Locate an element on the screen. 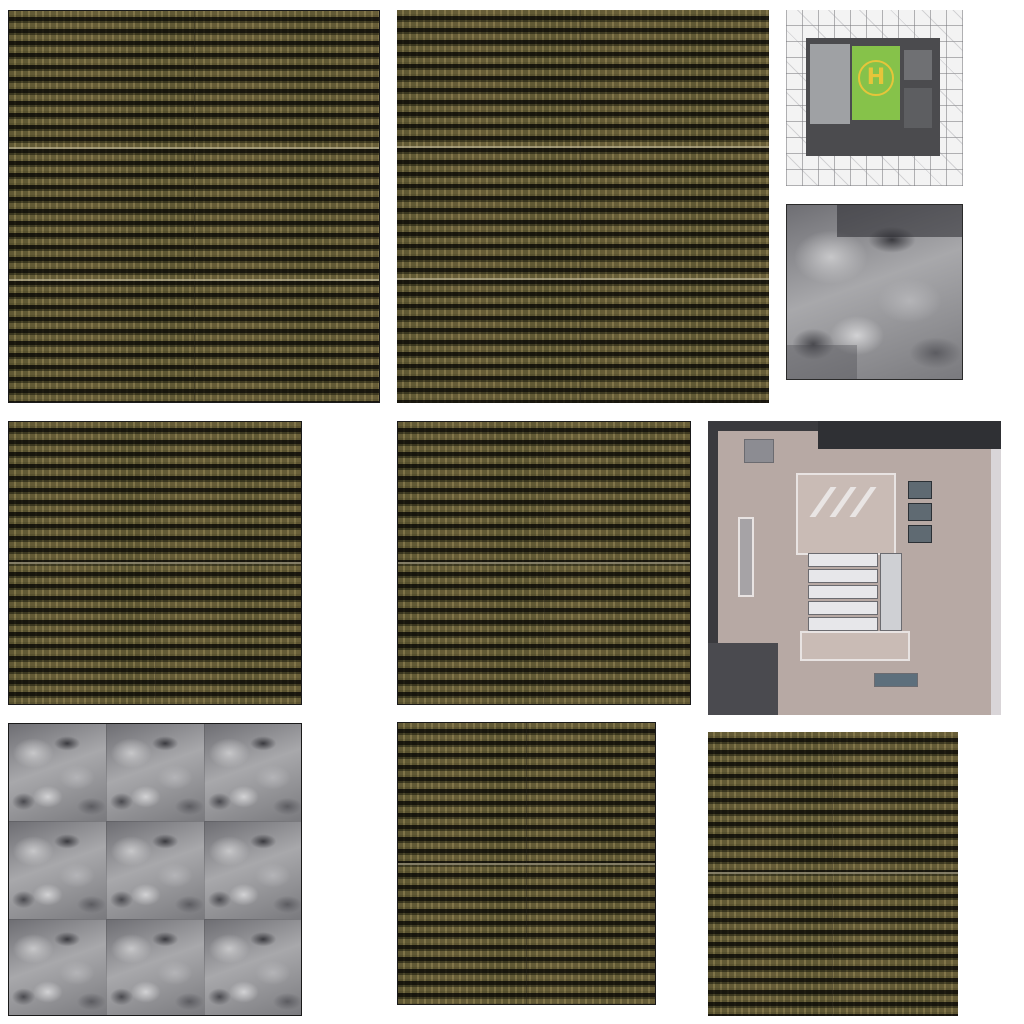  rubble-texture-tiled is located at coordinates (155, 869).